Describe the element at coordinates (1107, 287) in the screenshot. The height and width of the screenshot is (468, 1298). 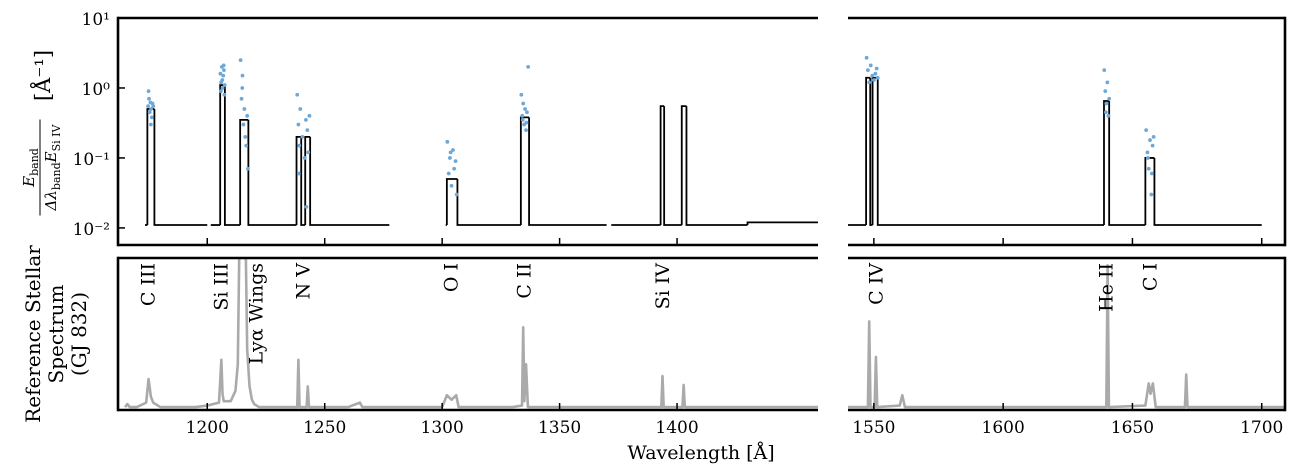
I see `line-annotation: He II` at that location.